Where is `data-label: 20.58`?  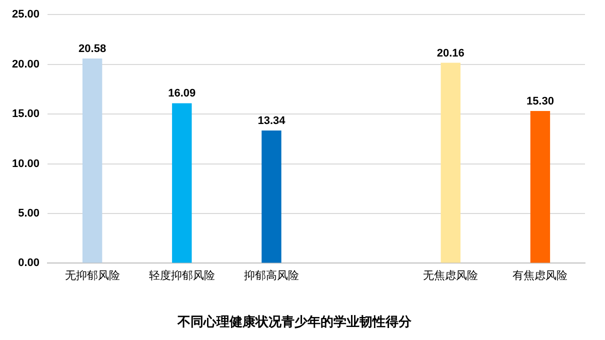
data-label: 20.58 is located at coordinates (92, 49).